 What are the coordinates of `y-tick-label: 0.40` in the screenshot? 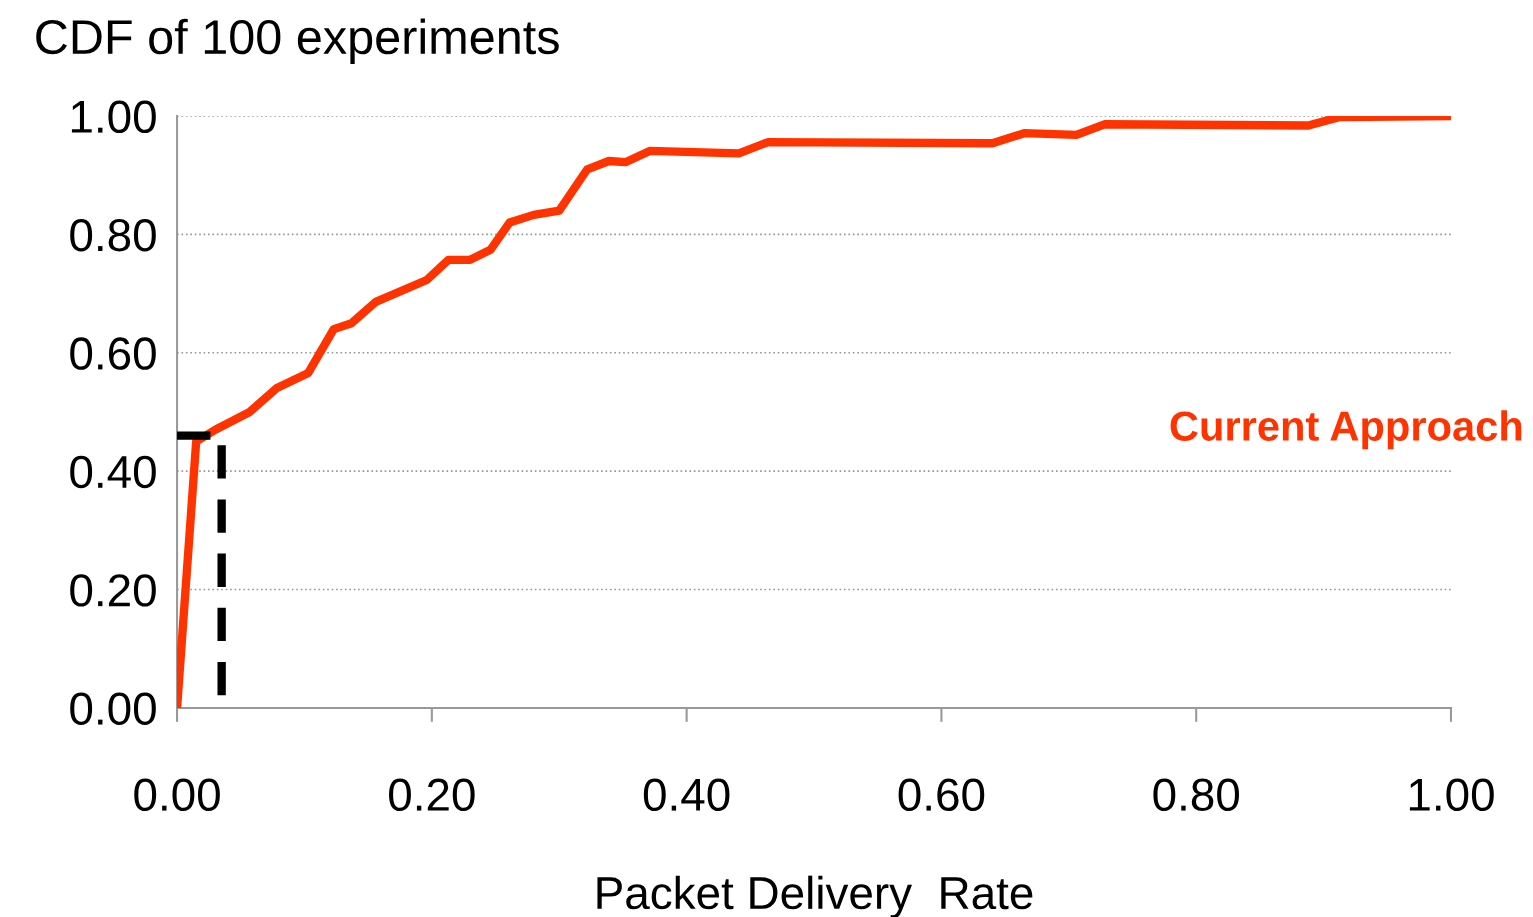 It's located at (113, 472).